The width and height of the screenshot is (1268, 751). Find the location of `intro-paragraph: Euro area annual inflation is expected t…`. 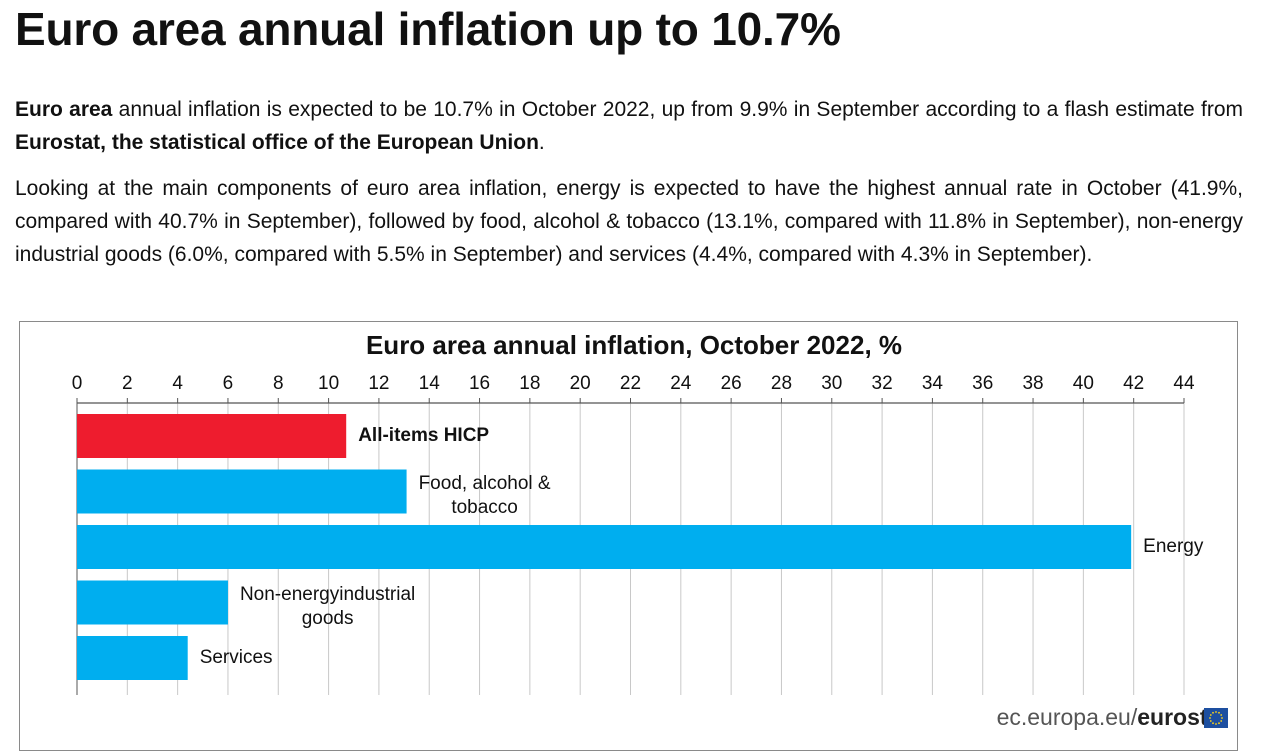

intro-paragraph: Euro area annual inflation is expected t… is located at coordinates (629, 126).